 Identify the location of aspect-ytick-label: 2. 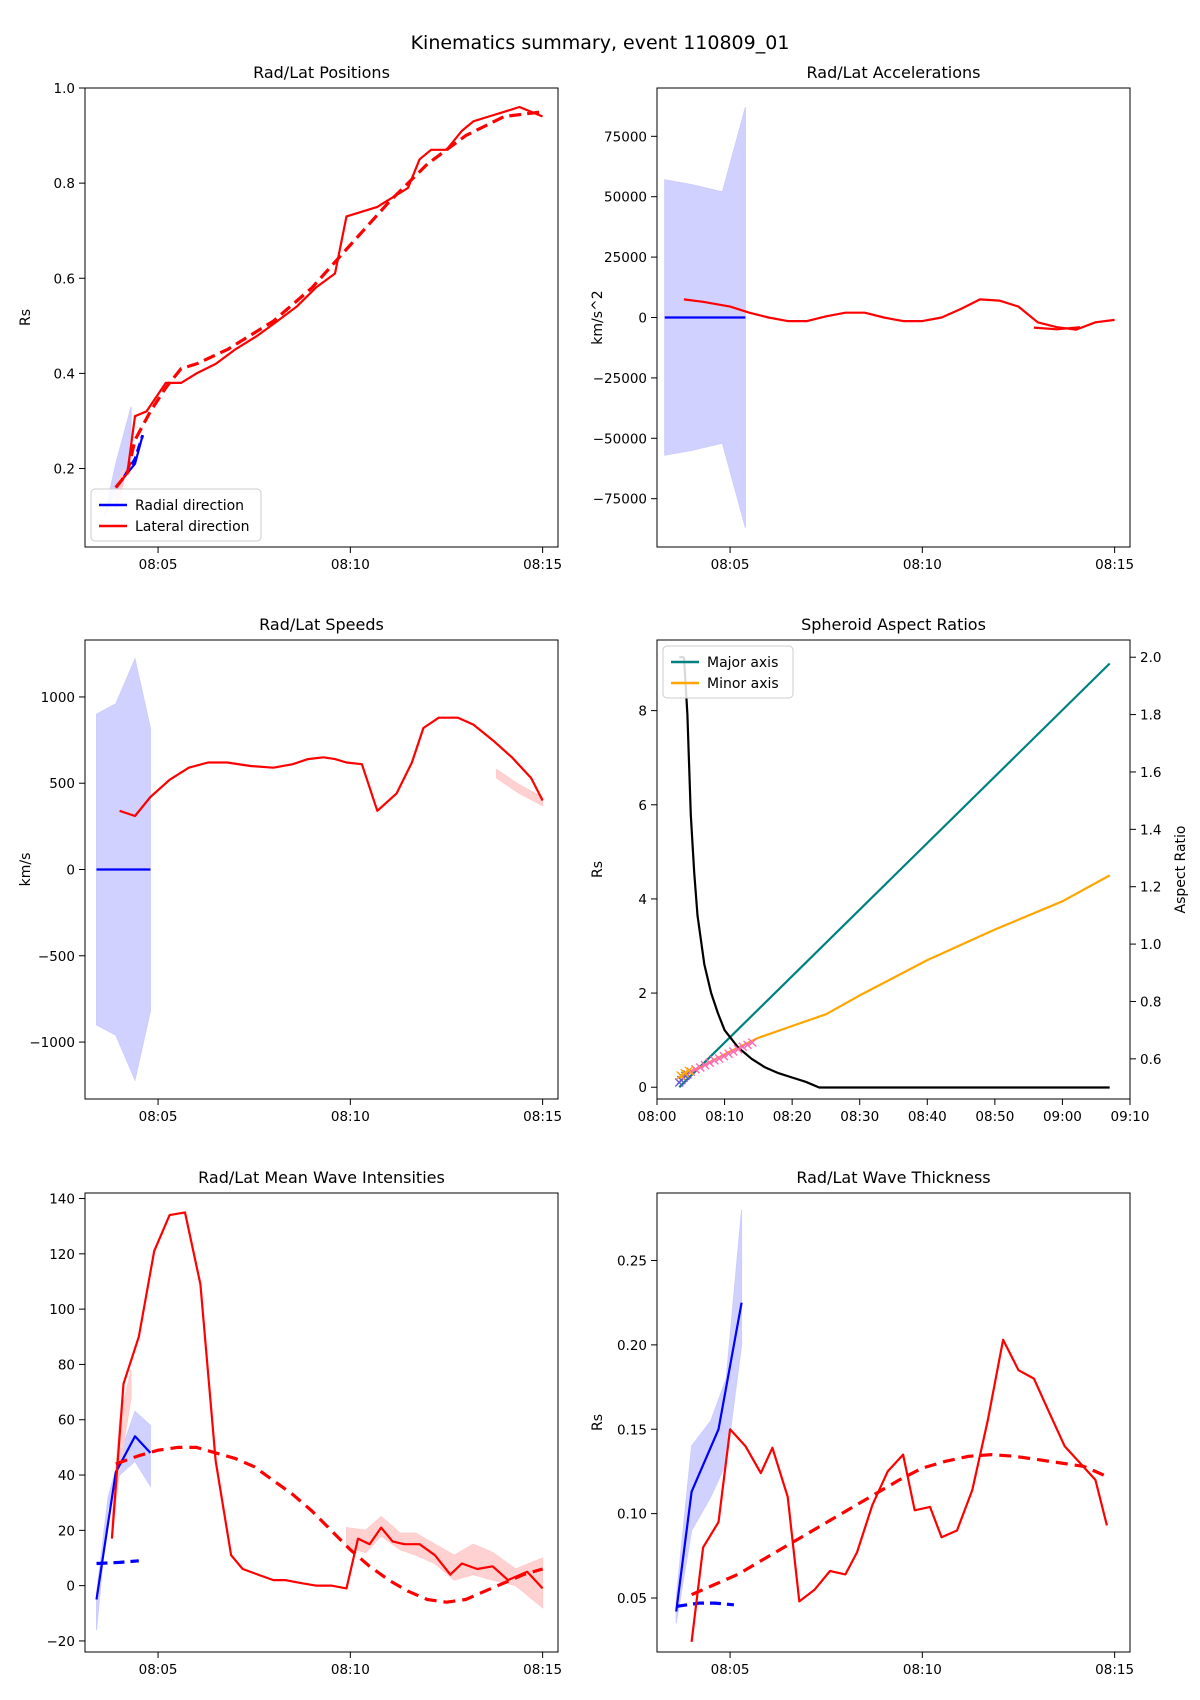
(642, 994).